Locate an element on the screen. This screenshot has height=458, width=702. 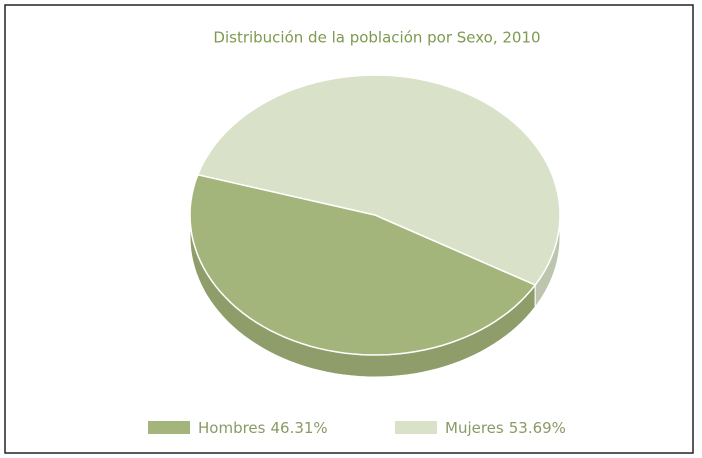
legend-name: Mujeres is located at coordinates (474, 428).